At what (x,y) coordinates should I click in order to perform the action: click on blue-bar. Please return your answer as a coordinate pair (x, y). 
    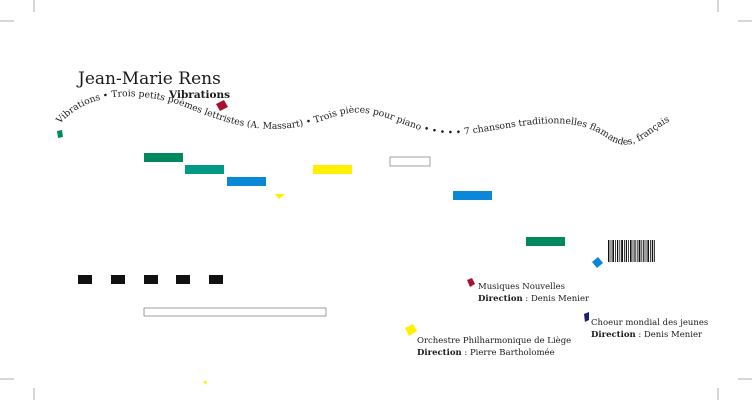
    Looking at the image, I should click on (246, 181).